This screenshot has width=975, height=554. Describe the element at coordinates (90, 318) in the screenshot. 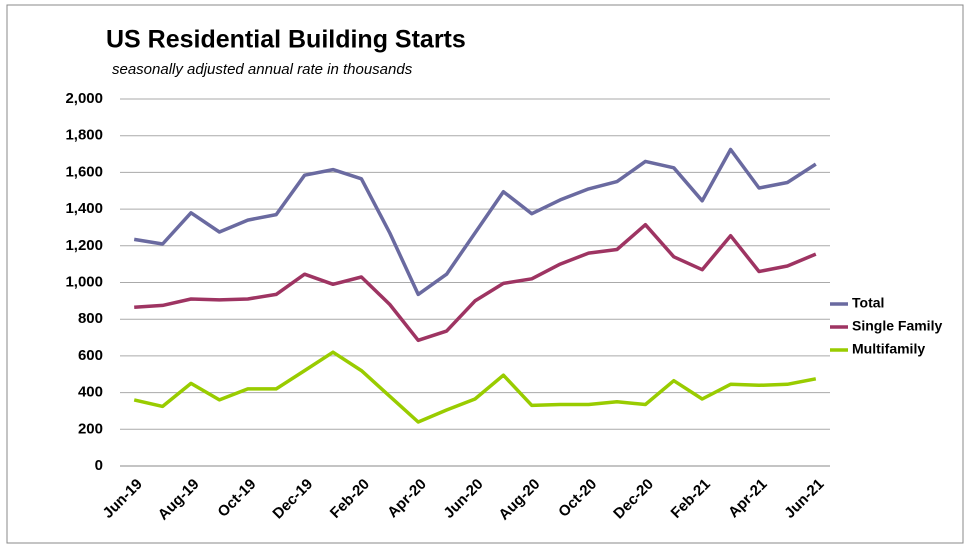

I see `y-tick-label: 800` at that location.